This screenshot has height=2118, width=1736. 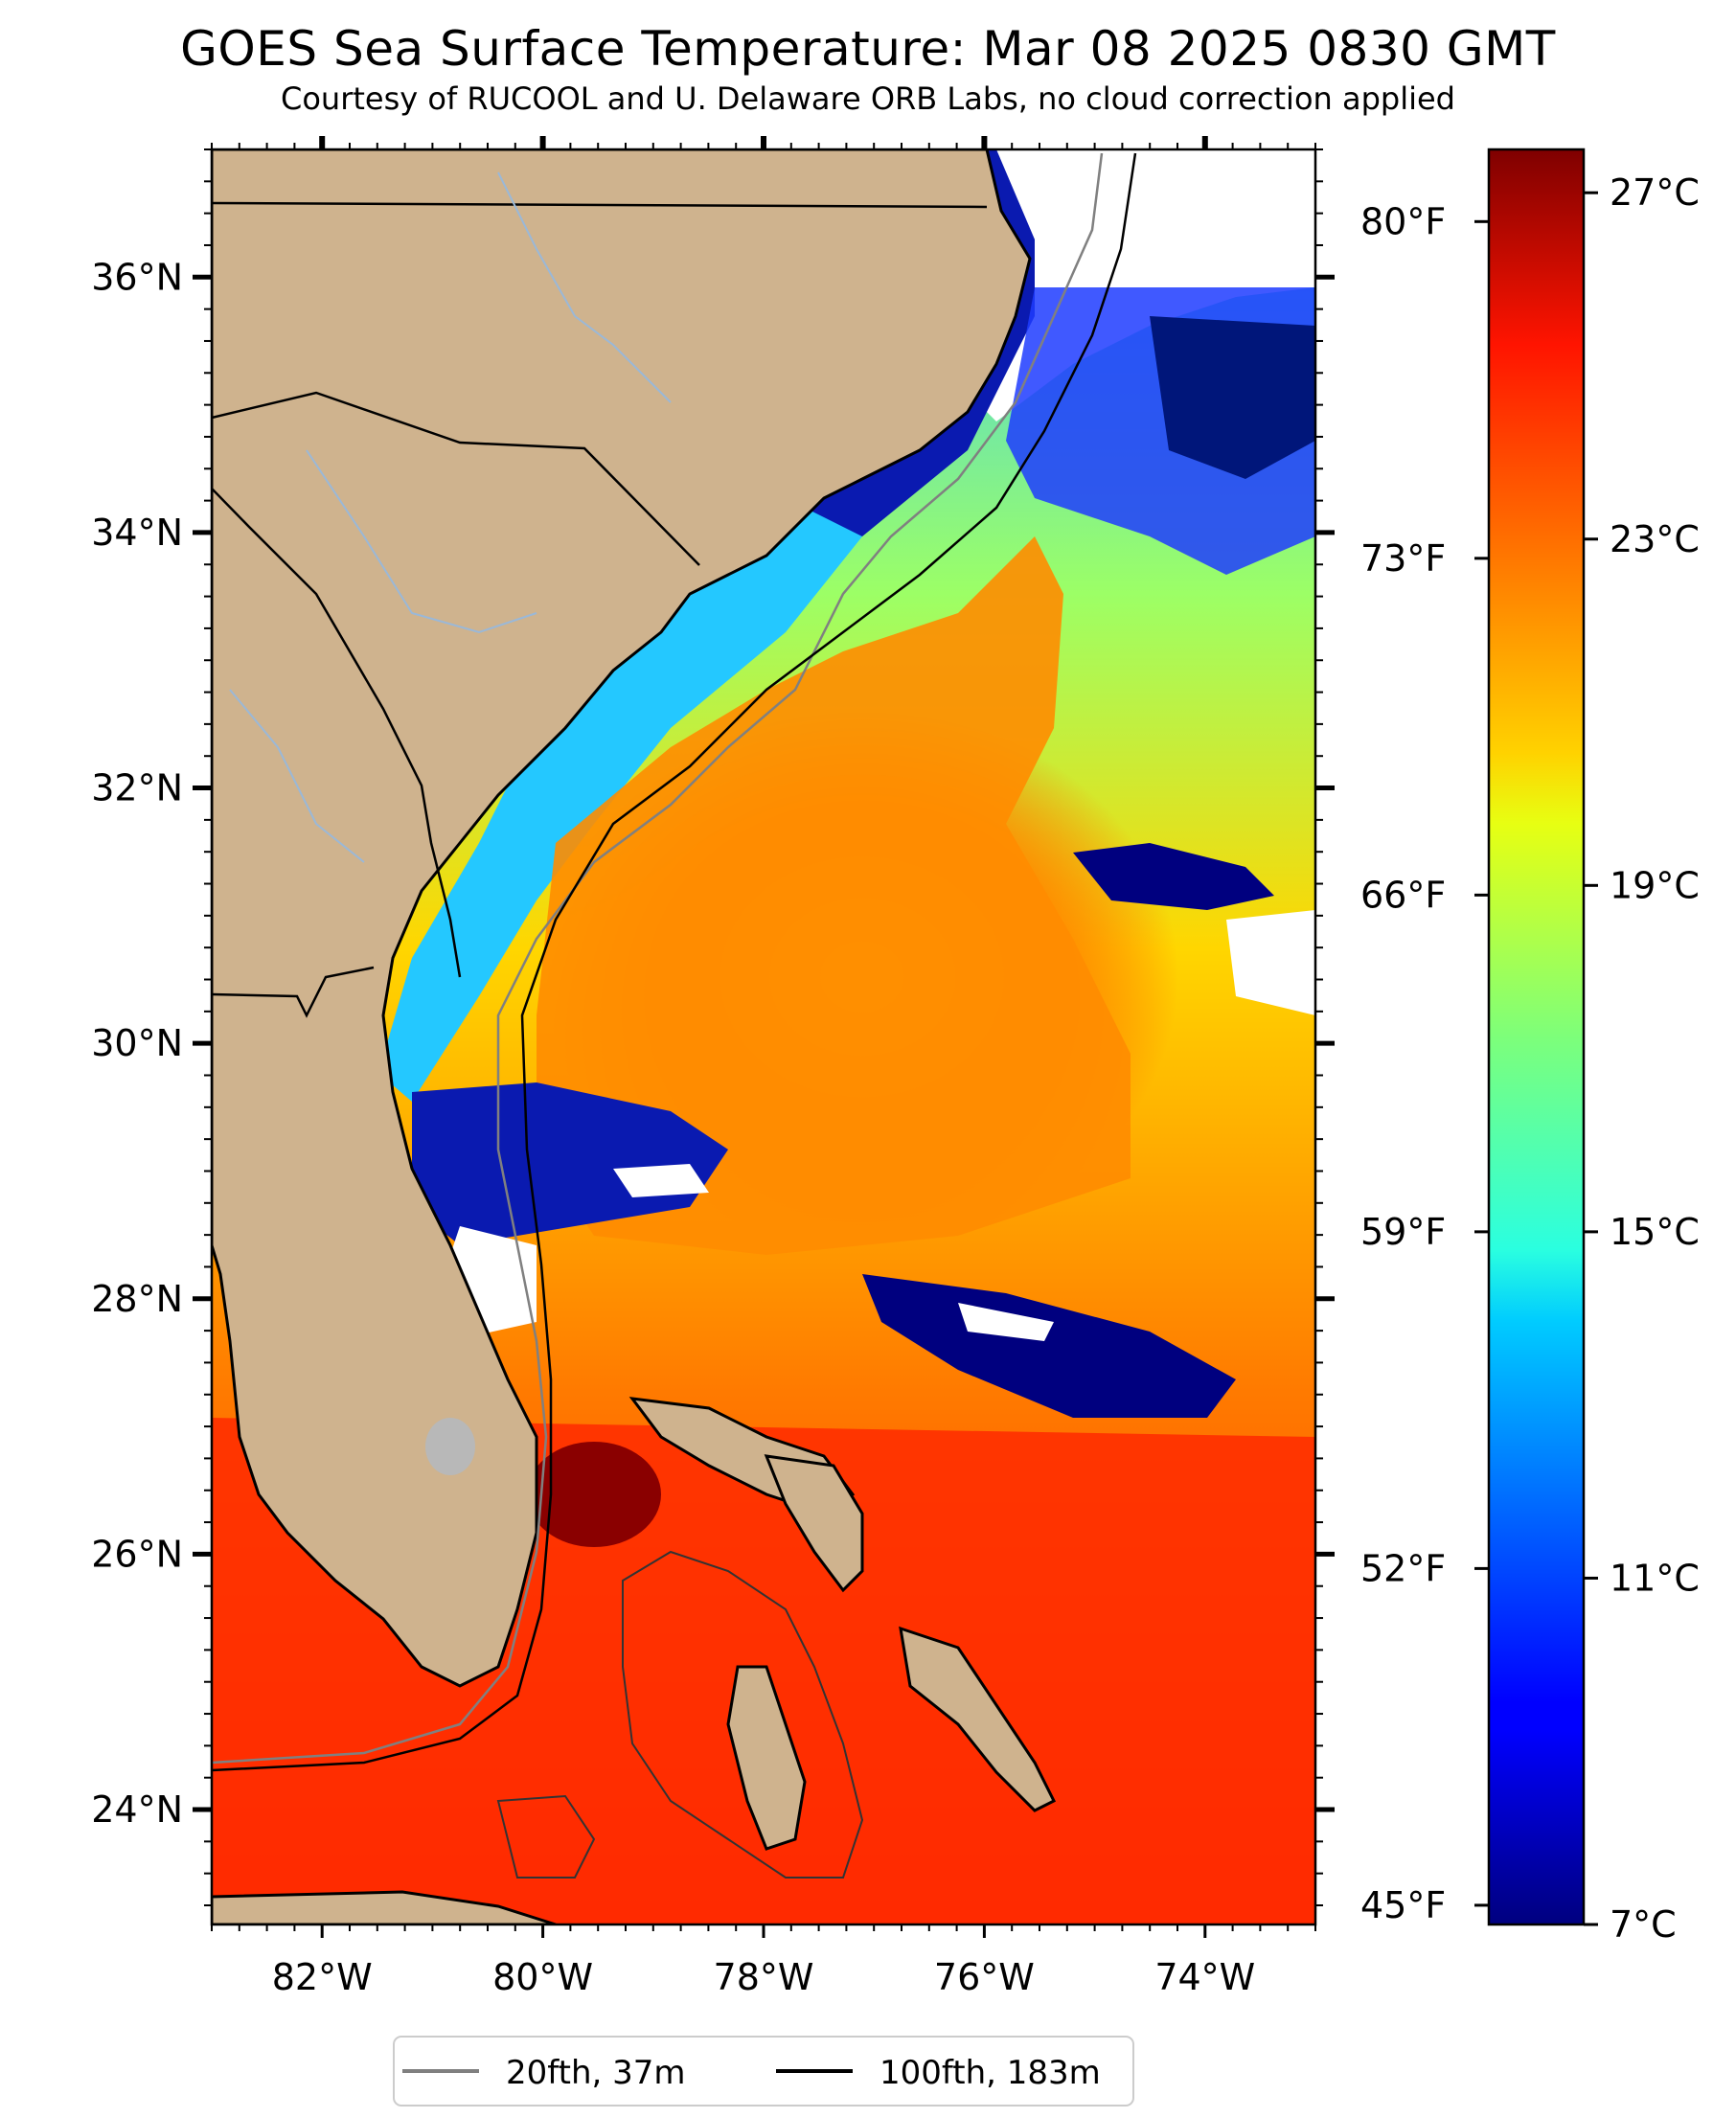 I want to click on celsius-tick-label: 19°C, so click(x=1655, y=885).